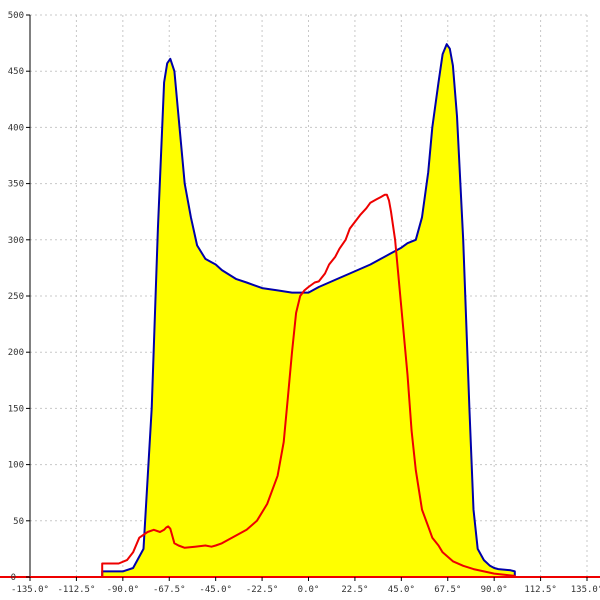  What do you see at coordinates (16, 409) in the screenshot?
I see `y-tick-label: 150` at bounding box center [16, 409].